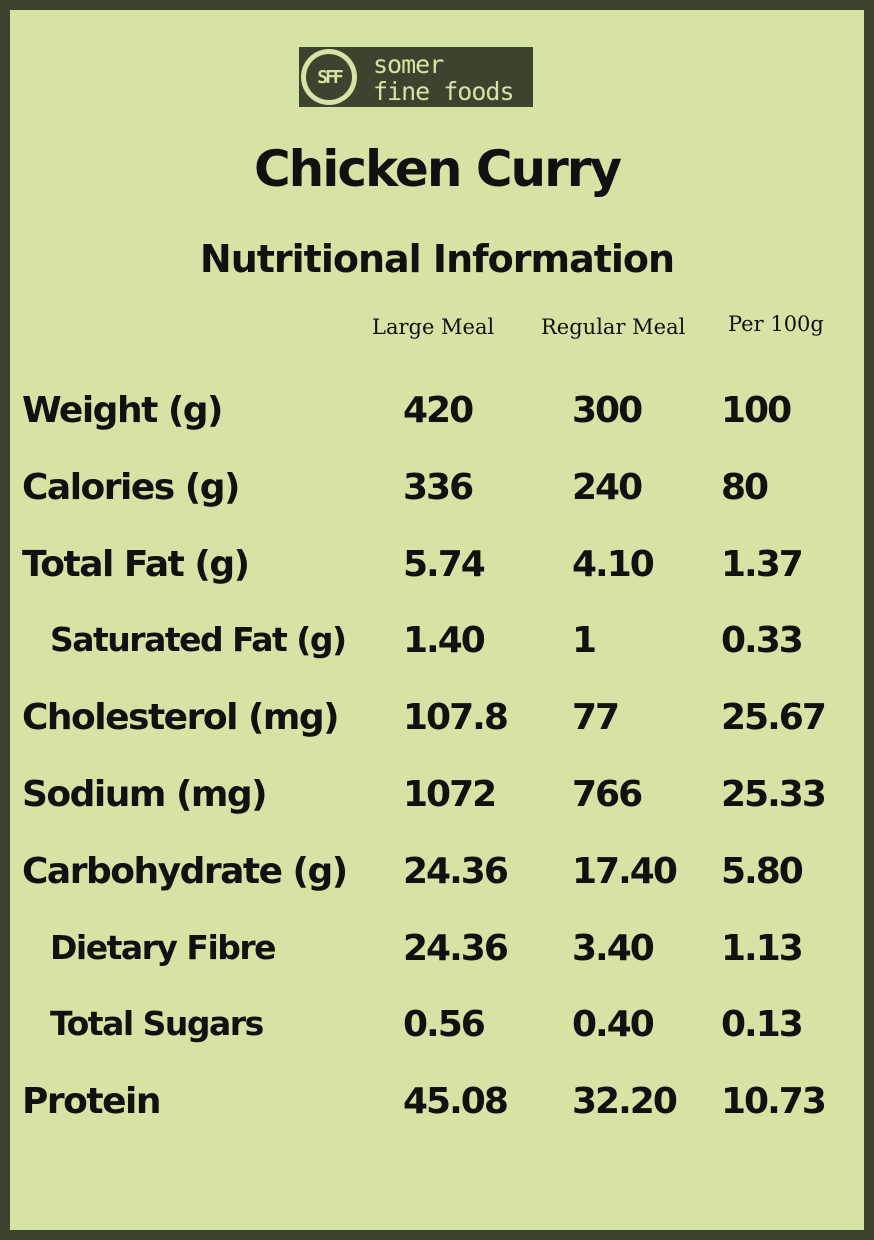  I want to click on row-label: Cholesterol (mg), so click(181, 718).